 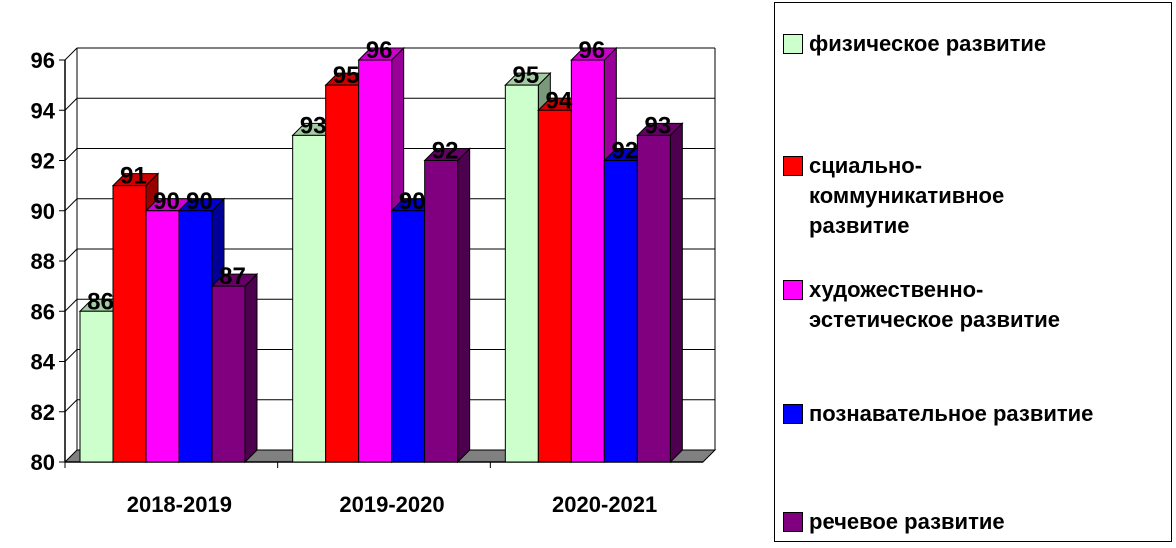 I want to click on y-axis-tick-labels: 80 82 84 86 88 90 92 94 96, so click(x=43, y=261).